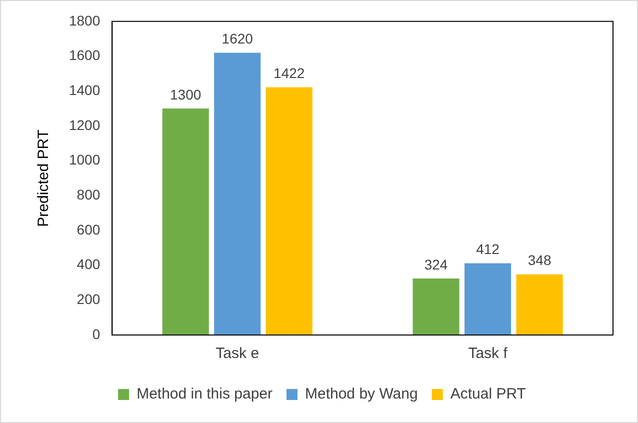 This screenshot has height=423, width=638. What do you see at coordinates (361, 394) in the screenshot?
I see `legend-label: Method by Wang` at bounding box center [361, 394].